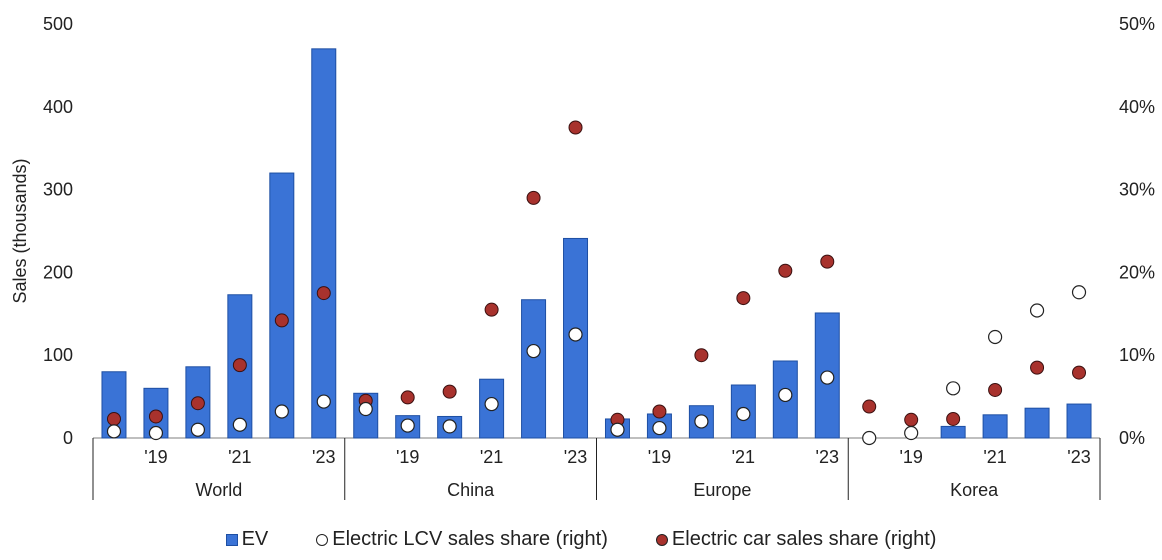 The width and height of the screenshot is (1162, 560). What do you see at coordinates (596, 468) in the screenshot?
I see `axes-layer` at bounding box center [596, 468].